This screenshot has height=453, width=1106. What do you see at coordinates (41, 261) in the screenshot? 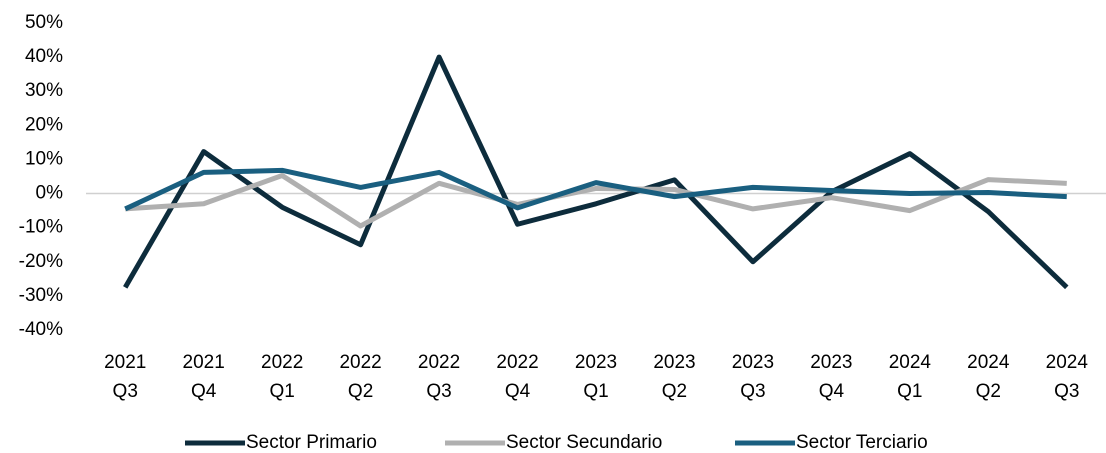
I see `y-tick-label: -20%` at bounding box center [41, 261].